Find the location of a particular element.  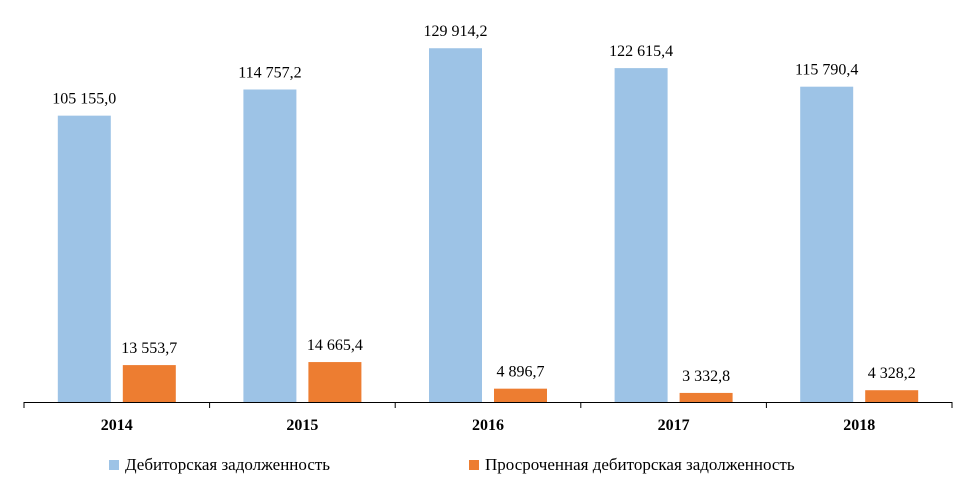

bar-overdue-2015 is located at coordinates (335, 382).